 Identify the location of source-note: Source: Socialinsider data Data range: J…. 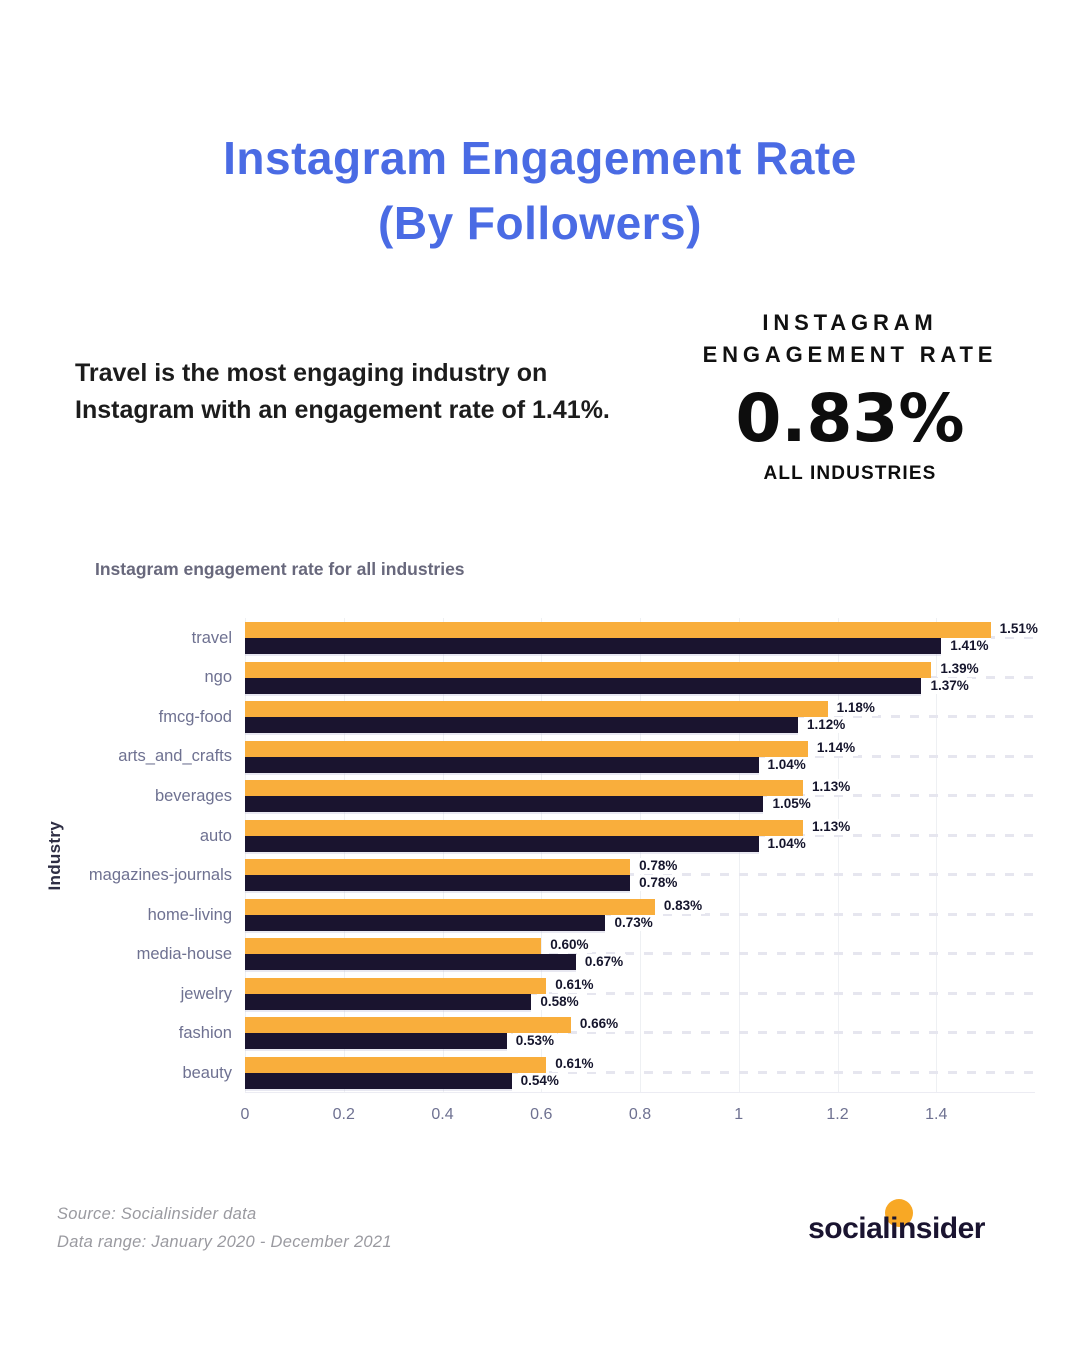
(224, 1228).